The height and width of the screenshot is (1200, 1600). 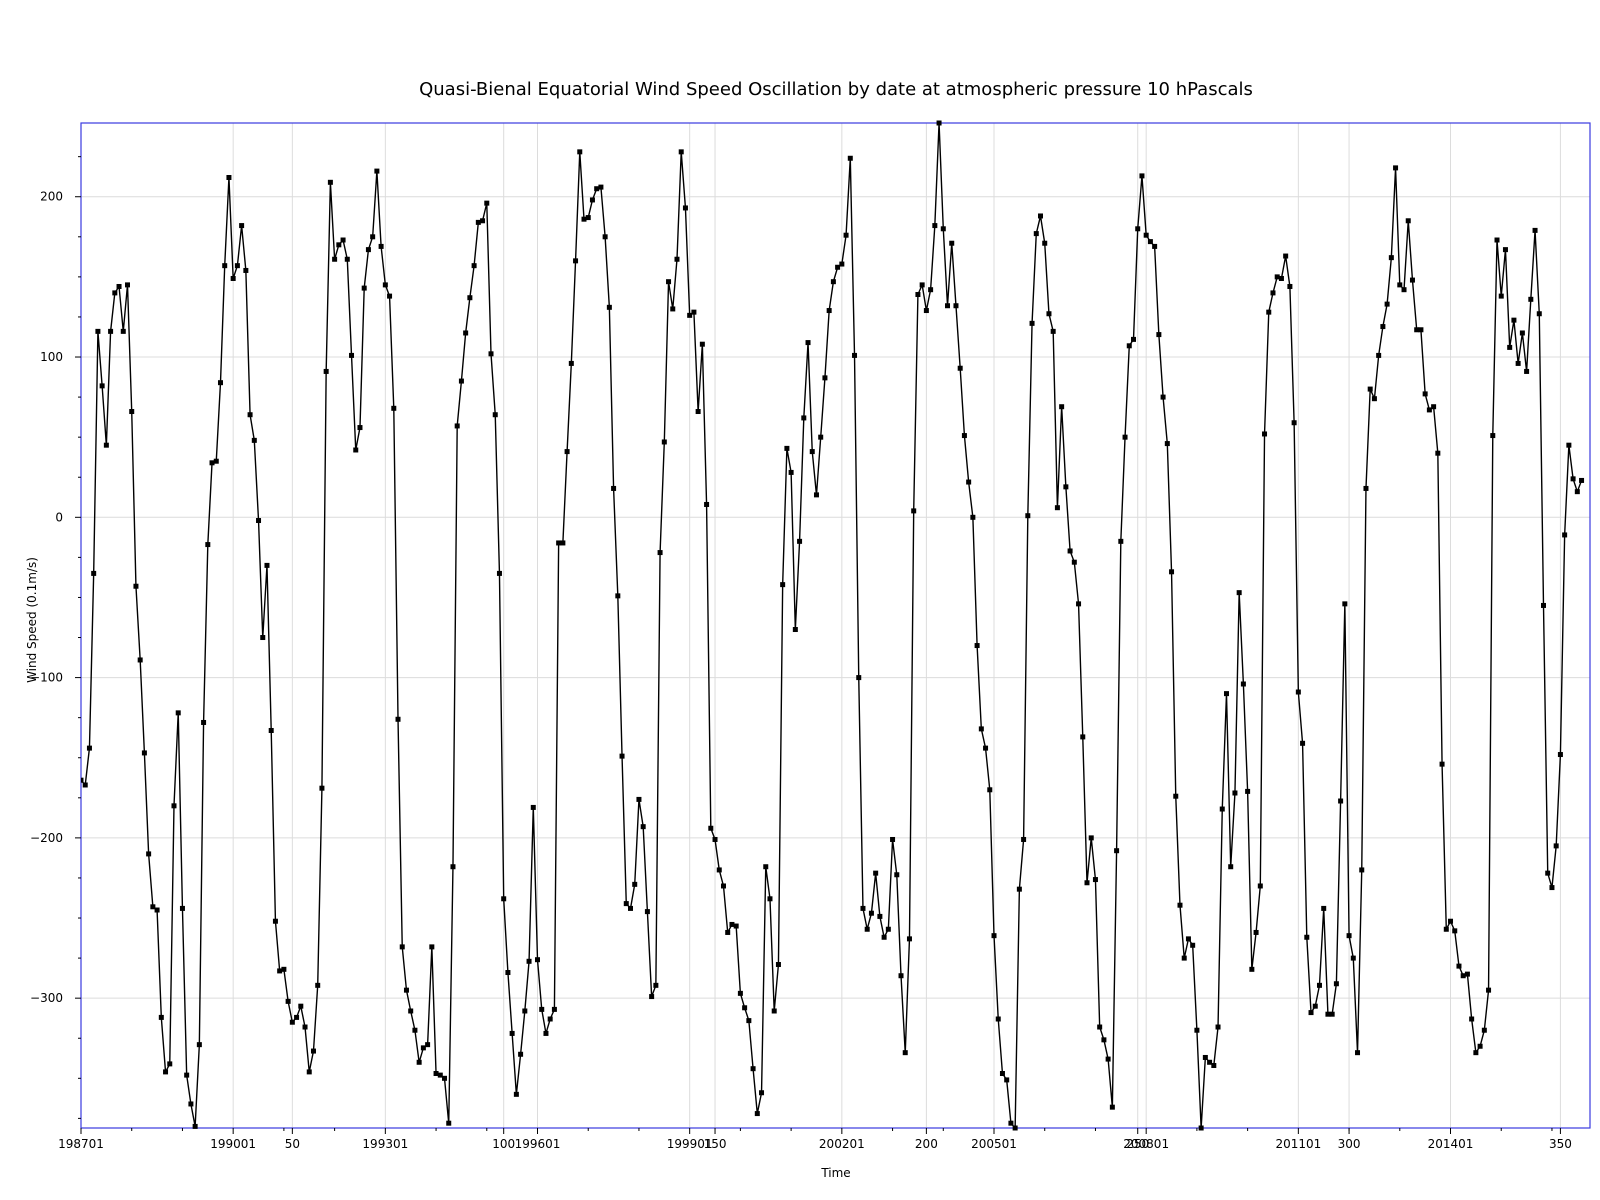 I want to click on x-tick-label: 50, so click(x=292, y=1144).